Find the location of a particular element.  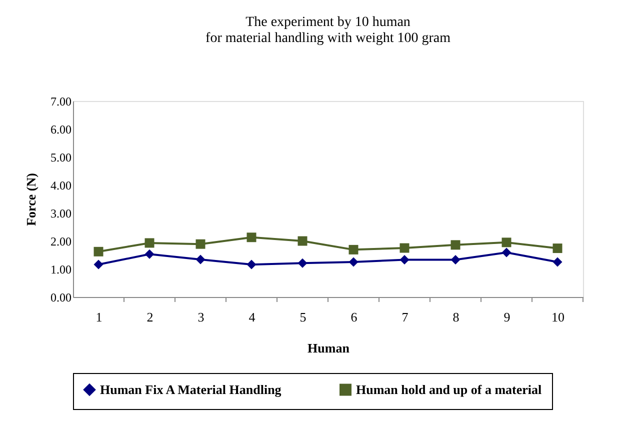

y-tick-label: 2.00 is located at coordinates (61, 241).